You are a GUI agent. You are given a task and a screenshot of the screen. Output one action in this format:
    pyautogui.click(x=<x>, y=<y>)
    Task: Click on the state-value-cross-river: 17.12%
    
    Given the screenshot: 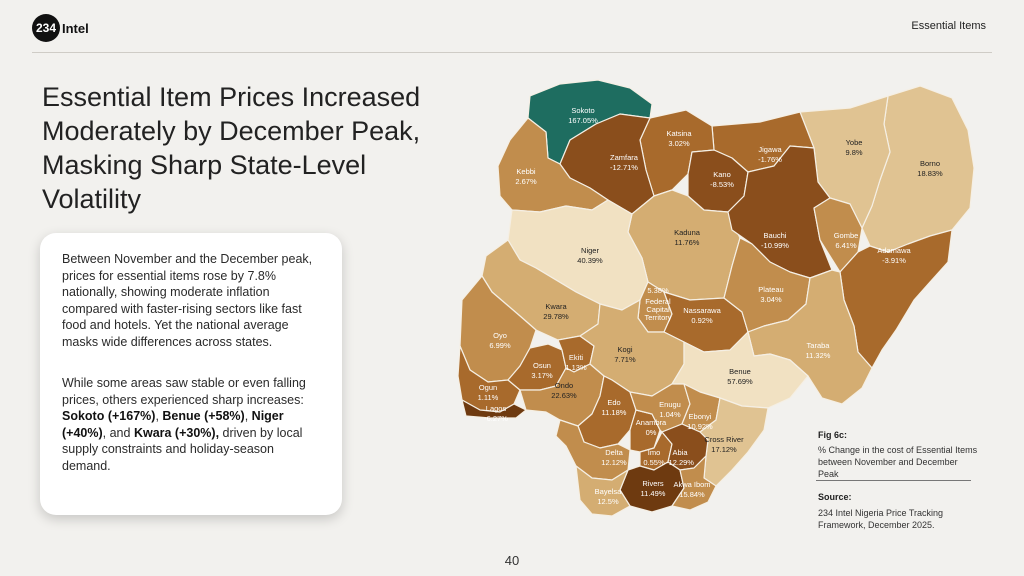 What is the action you would take?
    pyautogui.click(x=724, y=449)
    